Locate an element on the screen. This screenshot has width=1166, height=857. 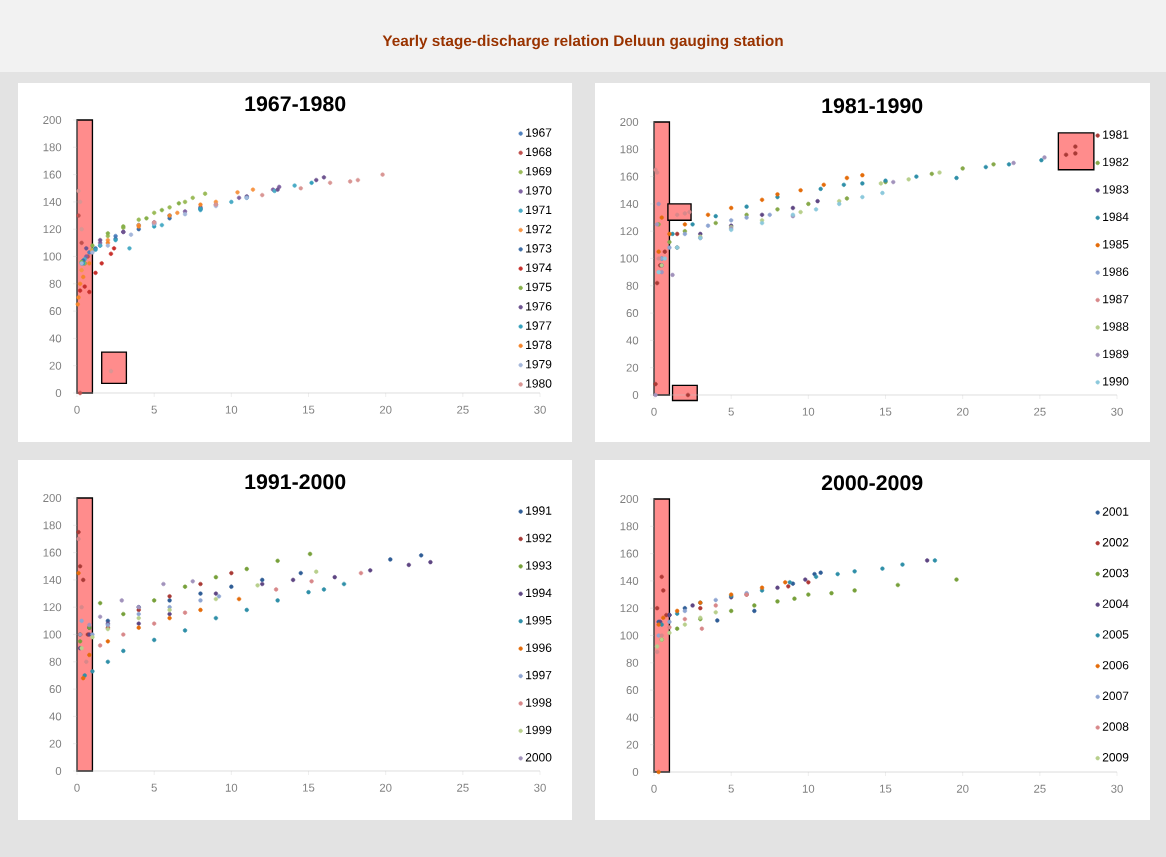
legend-label: 1971 is located at coordinates (539, 210).